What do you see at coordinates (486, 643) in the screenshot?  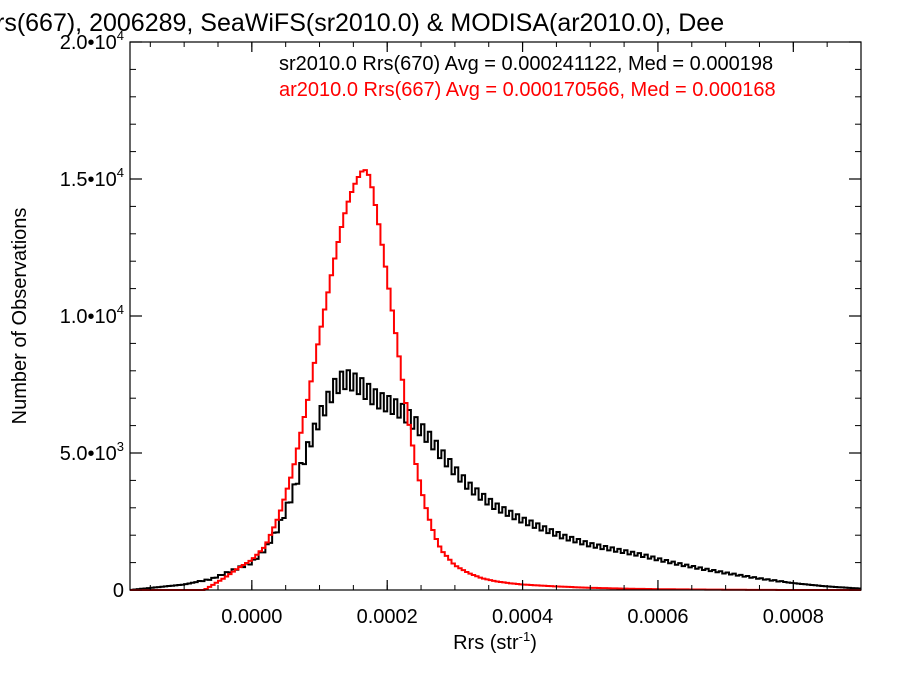 I see `x-axis-label-text: Rrs (str` at bounding box center [486, 643].